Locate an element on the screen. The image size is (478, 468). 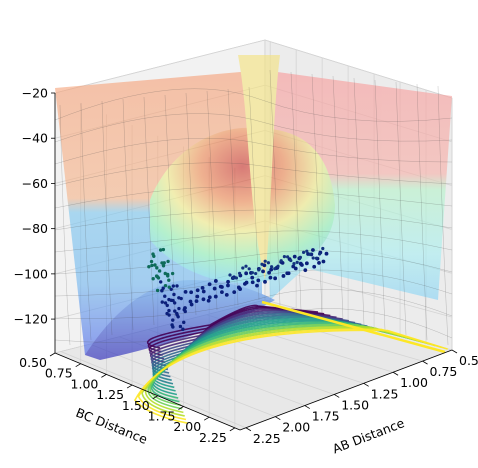
ab-tick-label: 2.00 is located at coordinates (296, 427).